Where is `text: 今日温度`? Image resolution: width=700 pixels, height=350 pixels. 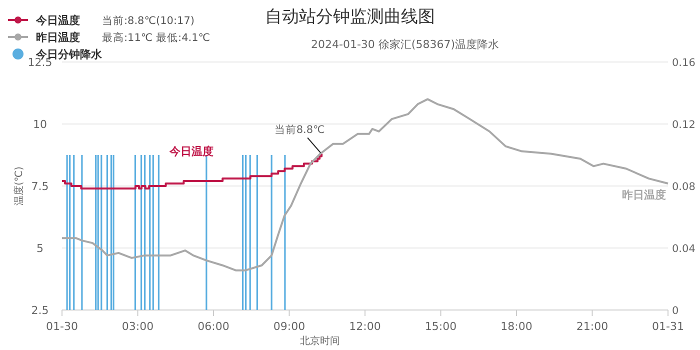
text: 今日温度 is located at coordinates (192, 151).